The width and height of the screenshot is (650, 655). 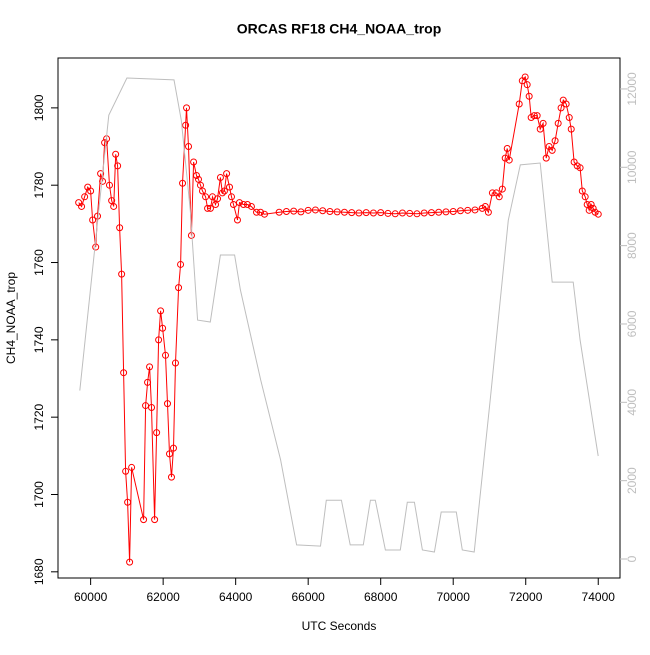 What do you see at coordinates (308, 597) in the screenshot?
I see `x-tick-label: 66000` at bounding box center [308, 597].